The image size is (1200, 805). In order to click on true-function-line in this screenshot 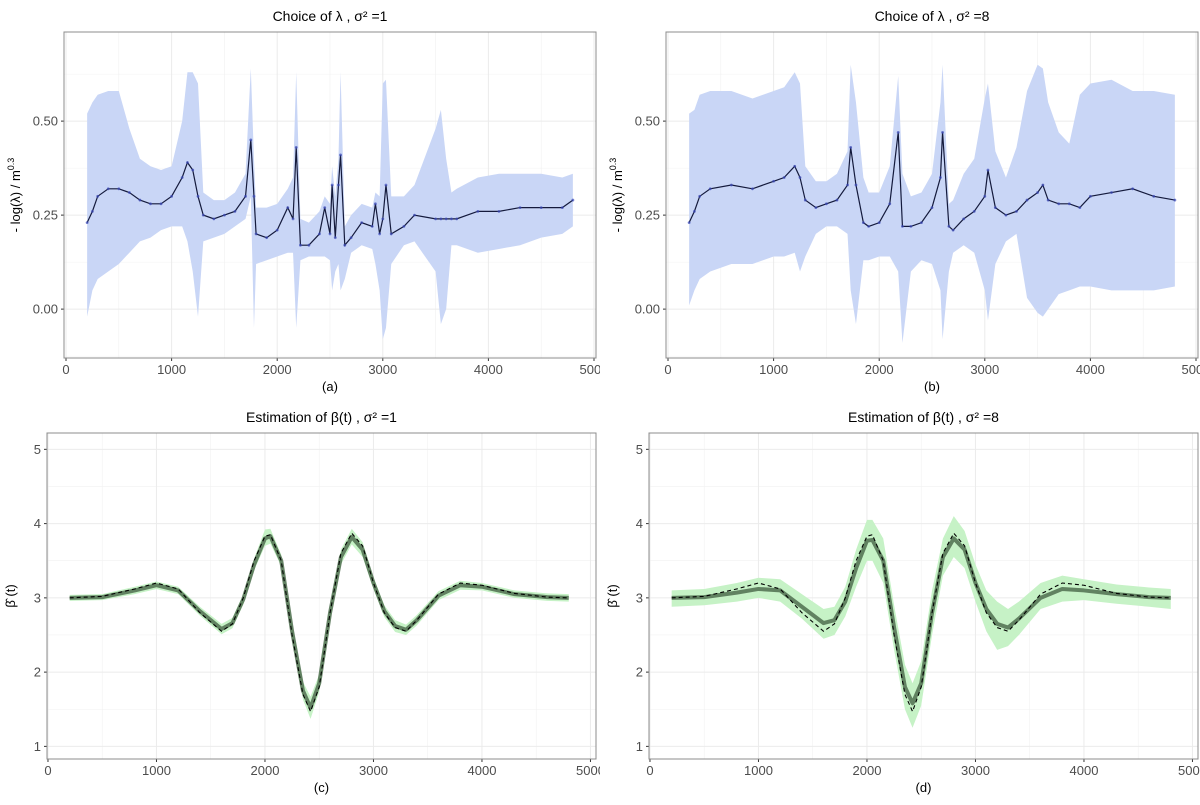, I will do `click(319, 622)`.